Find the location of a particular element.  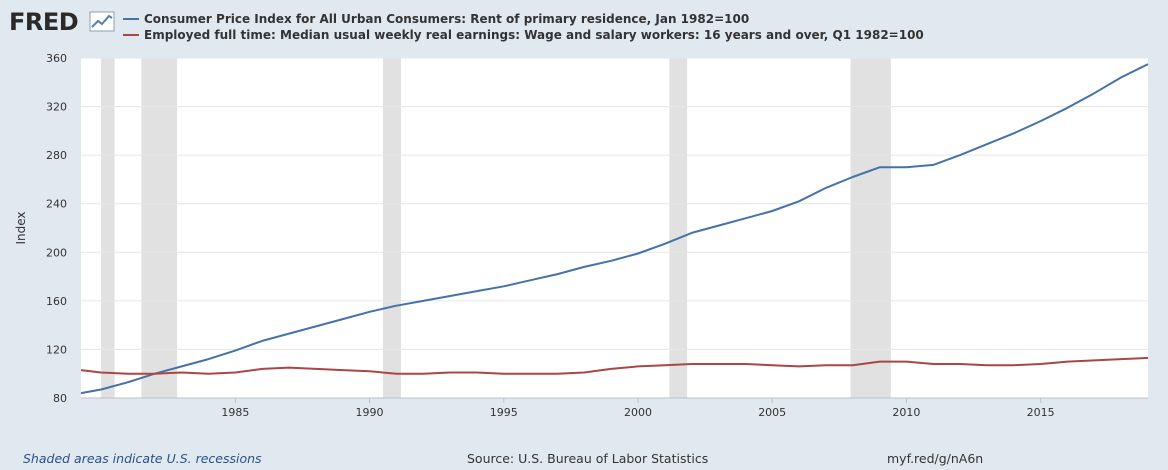

y-axis-ticks: 80 120 160 200 240 280 320 360 is located at coordinates (56, 228).